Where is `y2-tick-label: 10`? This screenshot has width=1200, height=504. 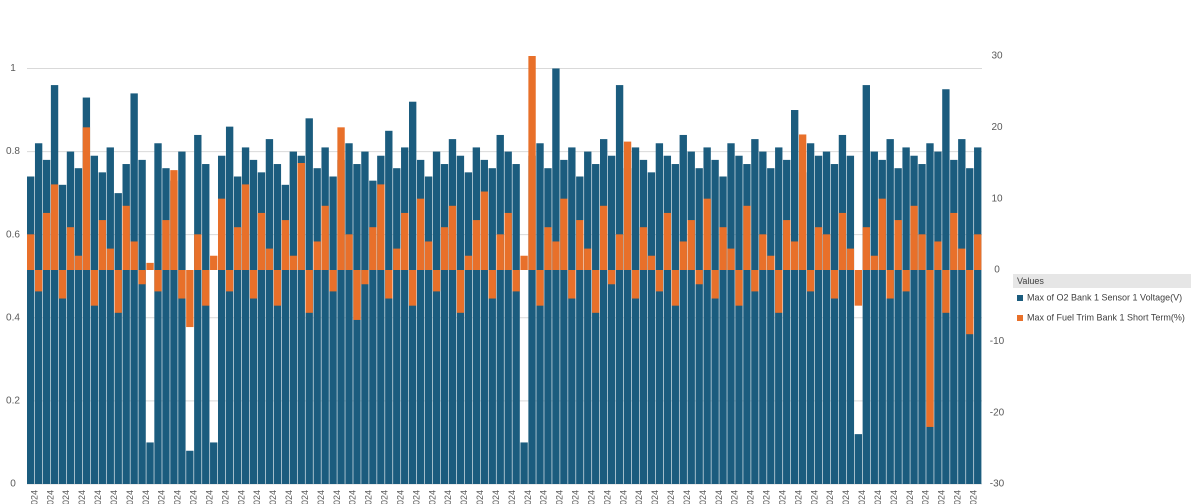
y2-tick-label: 10 is located at coordinates (997, 198).